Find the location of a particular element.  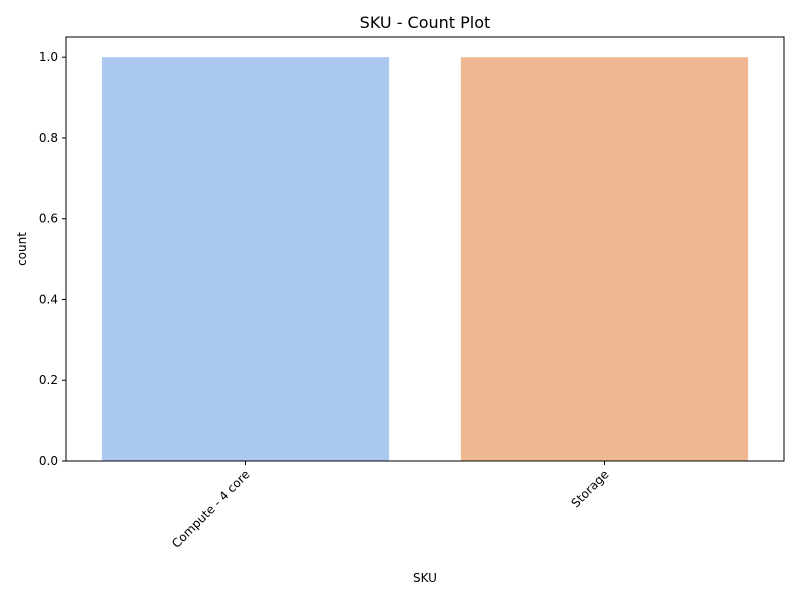

y-tick-label: 0.0 is located at coordinates (48, 461).